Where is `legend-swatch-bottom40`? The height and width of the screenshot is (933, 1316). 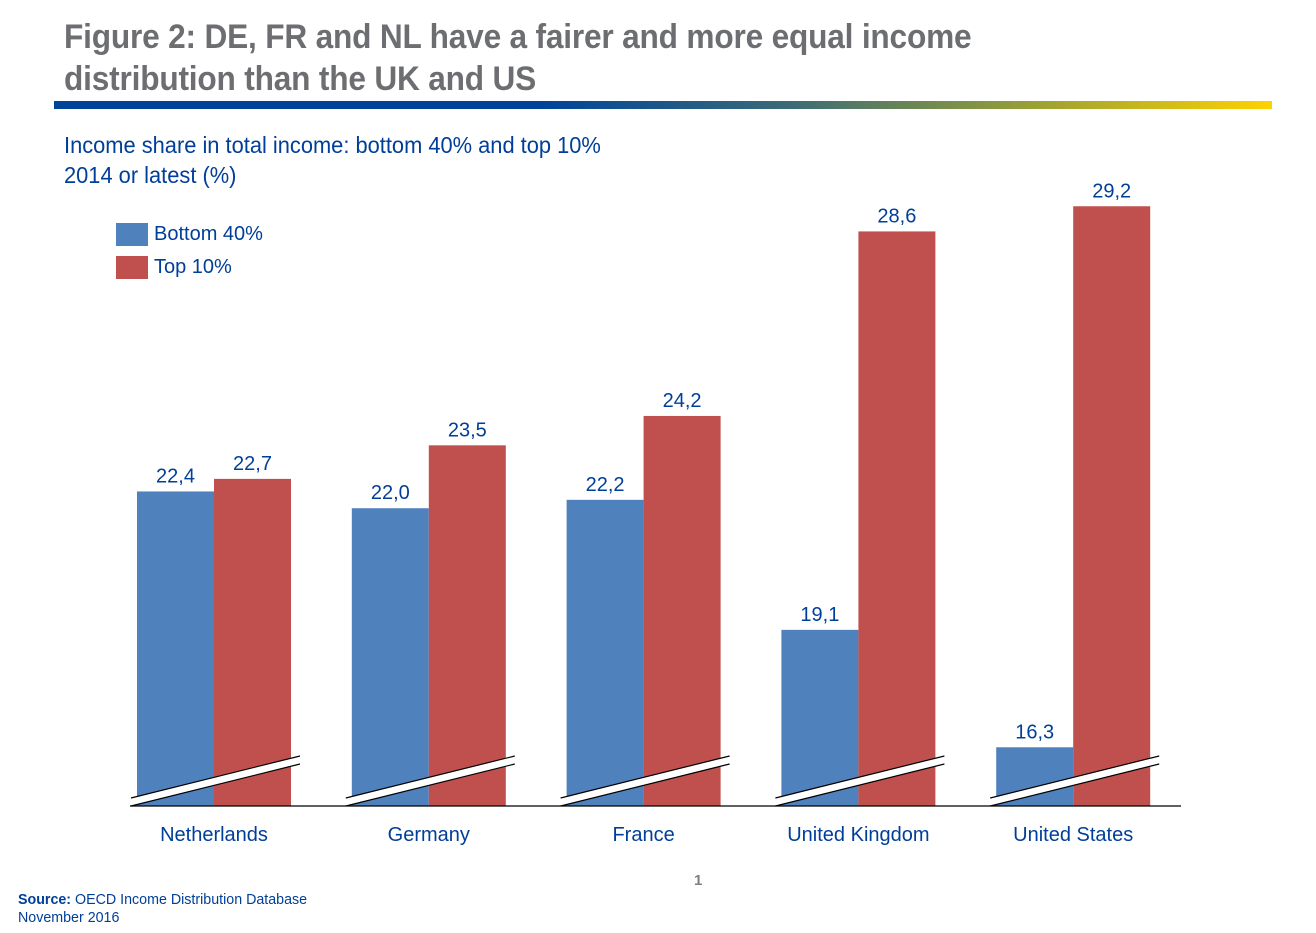
legend-swatch-bottom40 is located at coordinates (132, 234).